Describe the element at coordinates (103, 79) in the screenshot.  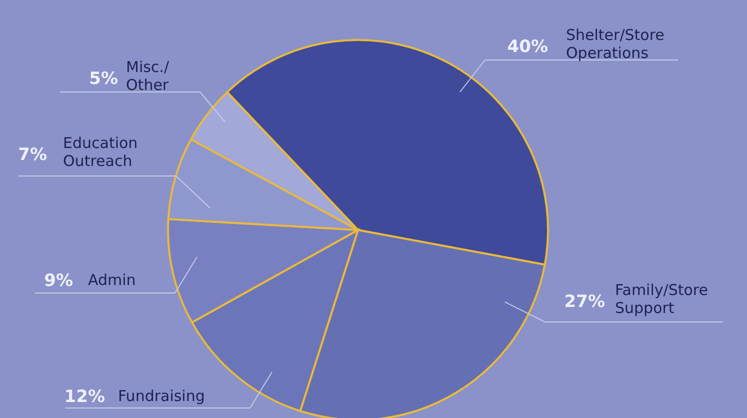
I see `data-label: 5%` at that location.